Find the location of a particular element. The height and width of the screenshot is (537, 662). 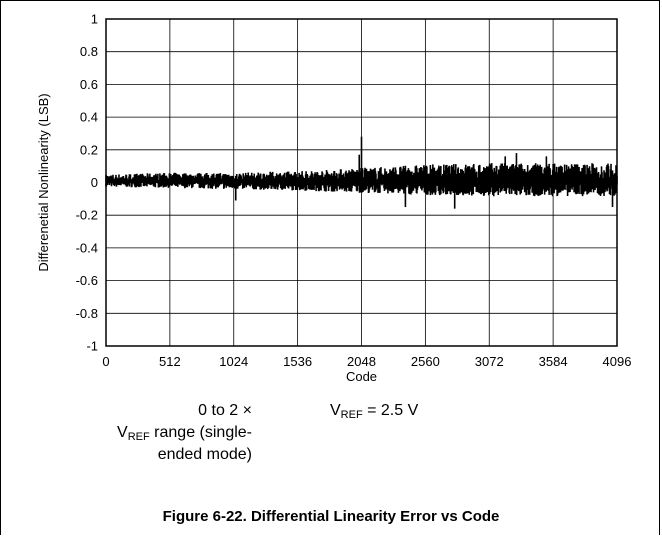

y-axis-label: Differenetial Nonlinearity (LSB) is located at coordinates (43, 182).